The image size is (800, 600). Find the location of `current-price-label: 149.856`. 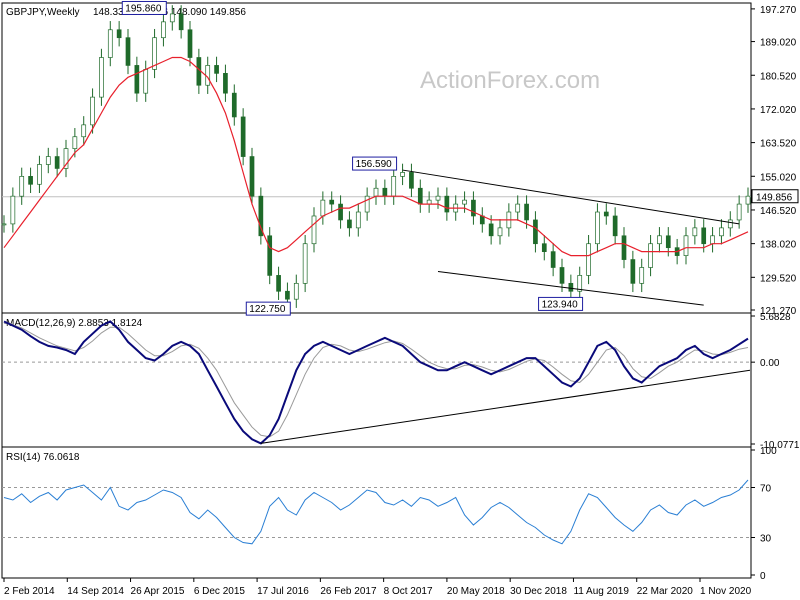

current-price-label: 149.856 is located at coordinates (774, 198).